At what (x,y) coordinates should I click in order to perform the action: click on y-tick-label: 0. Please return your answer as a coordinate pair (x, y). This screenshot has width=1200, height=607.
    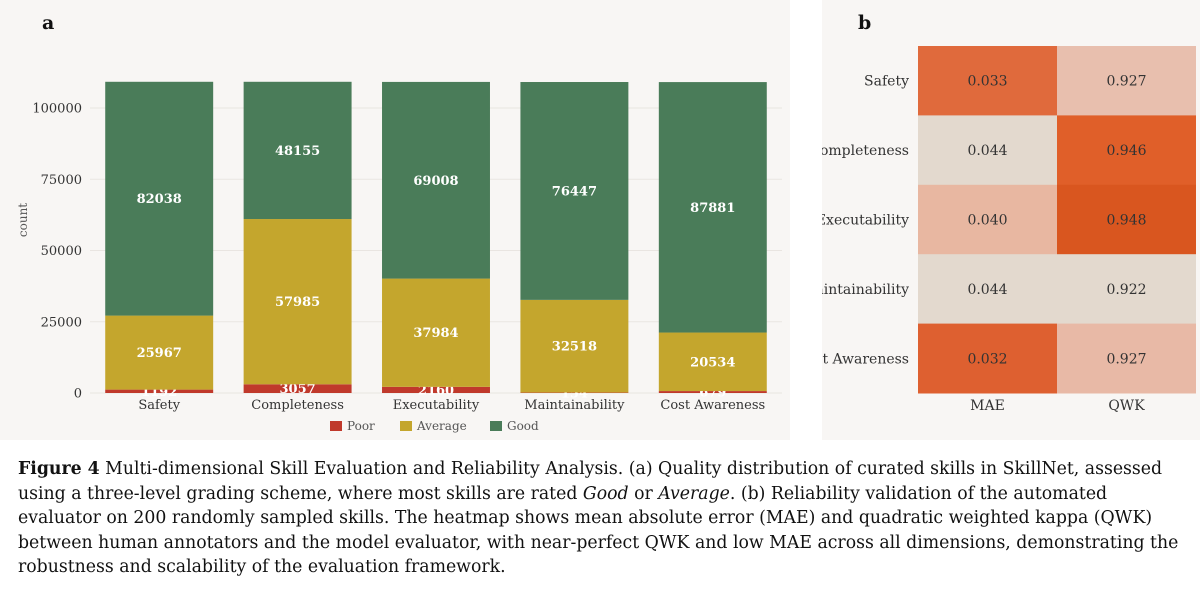
    Looking at the image, I should click on (78, 394).